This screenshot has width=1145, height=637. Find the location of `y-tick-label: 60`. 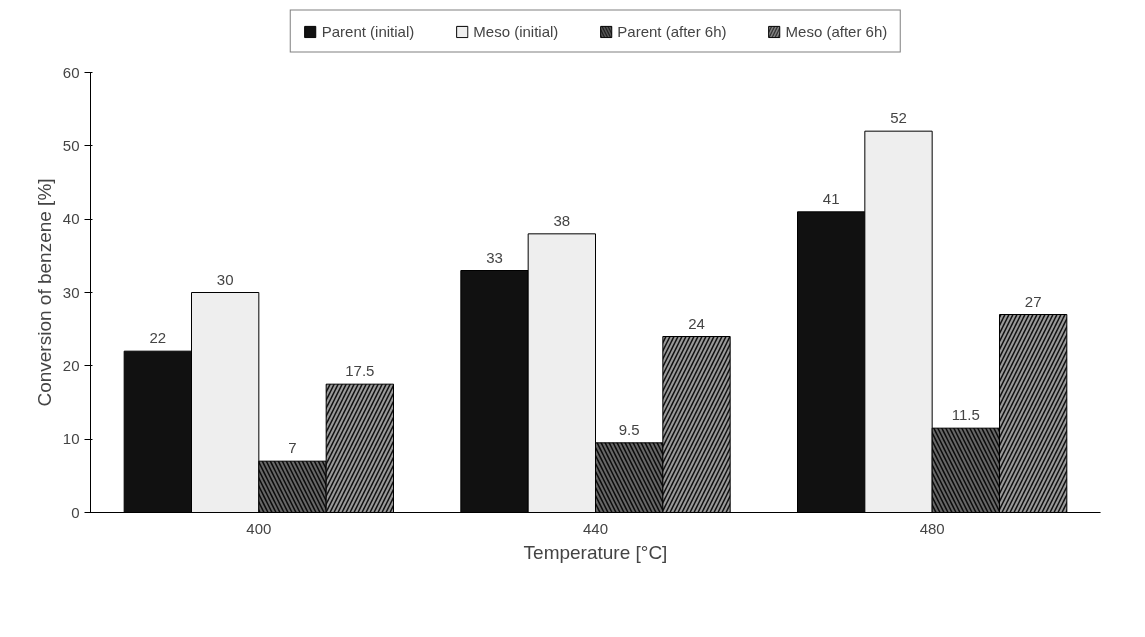

y-tick-label: 60 is located at coordinates (71, 72).